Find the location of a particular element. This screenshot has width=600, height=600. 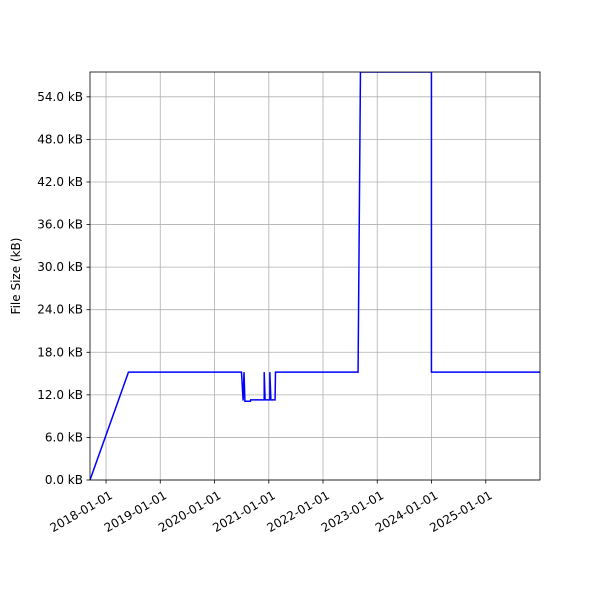

y-tick-label: 0.0 kB is located at coordinates (64, 480).